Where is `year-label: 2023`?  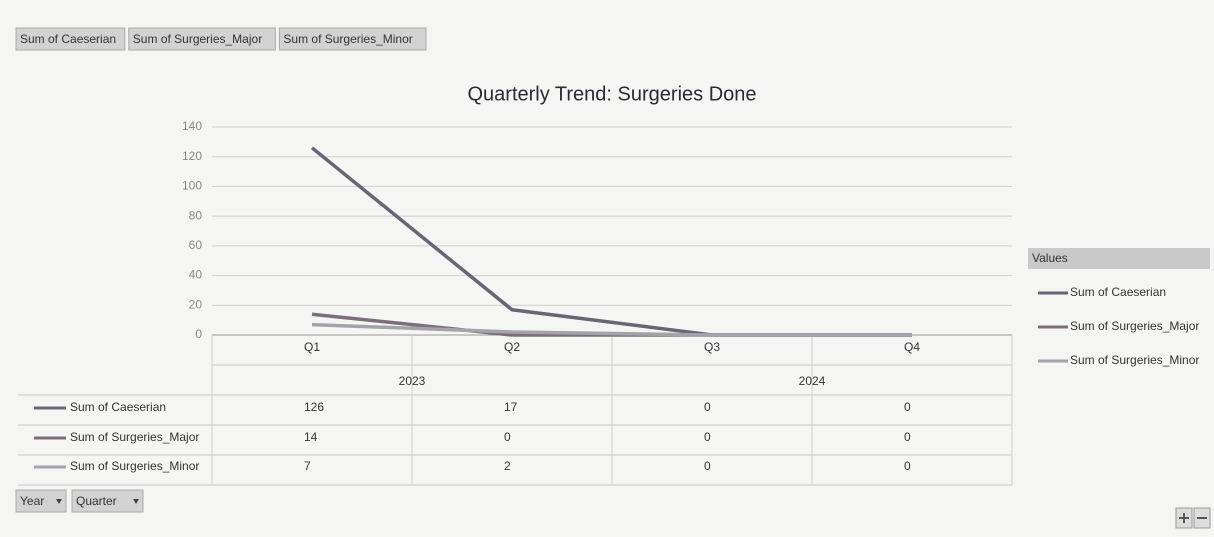
year-label: 2023 is located at coordinates (412, 381).